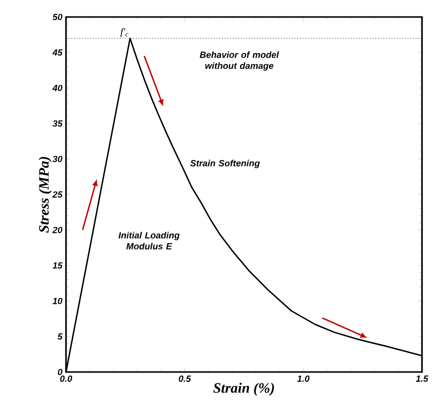  What do you see at coordinates (422, 379) in the screenshot?
I see `x-tick-label: 1.5` at bounding box center [422, 379].